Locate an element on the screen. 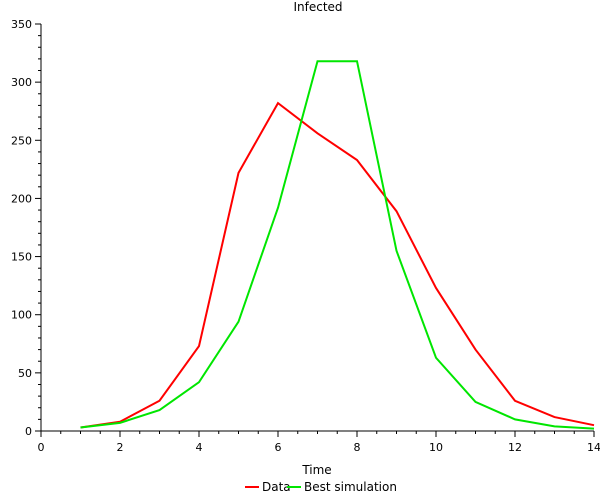 The image size is (600, 500). x-tick-label: 10 is located at coordinates (436, 447).